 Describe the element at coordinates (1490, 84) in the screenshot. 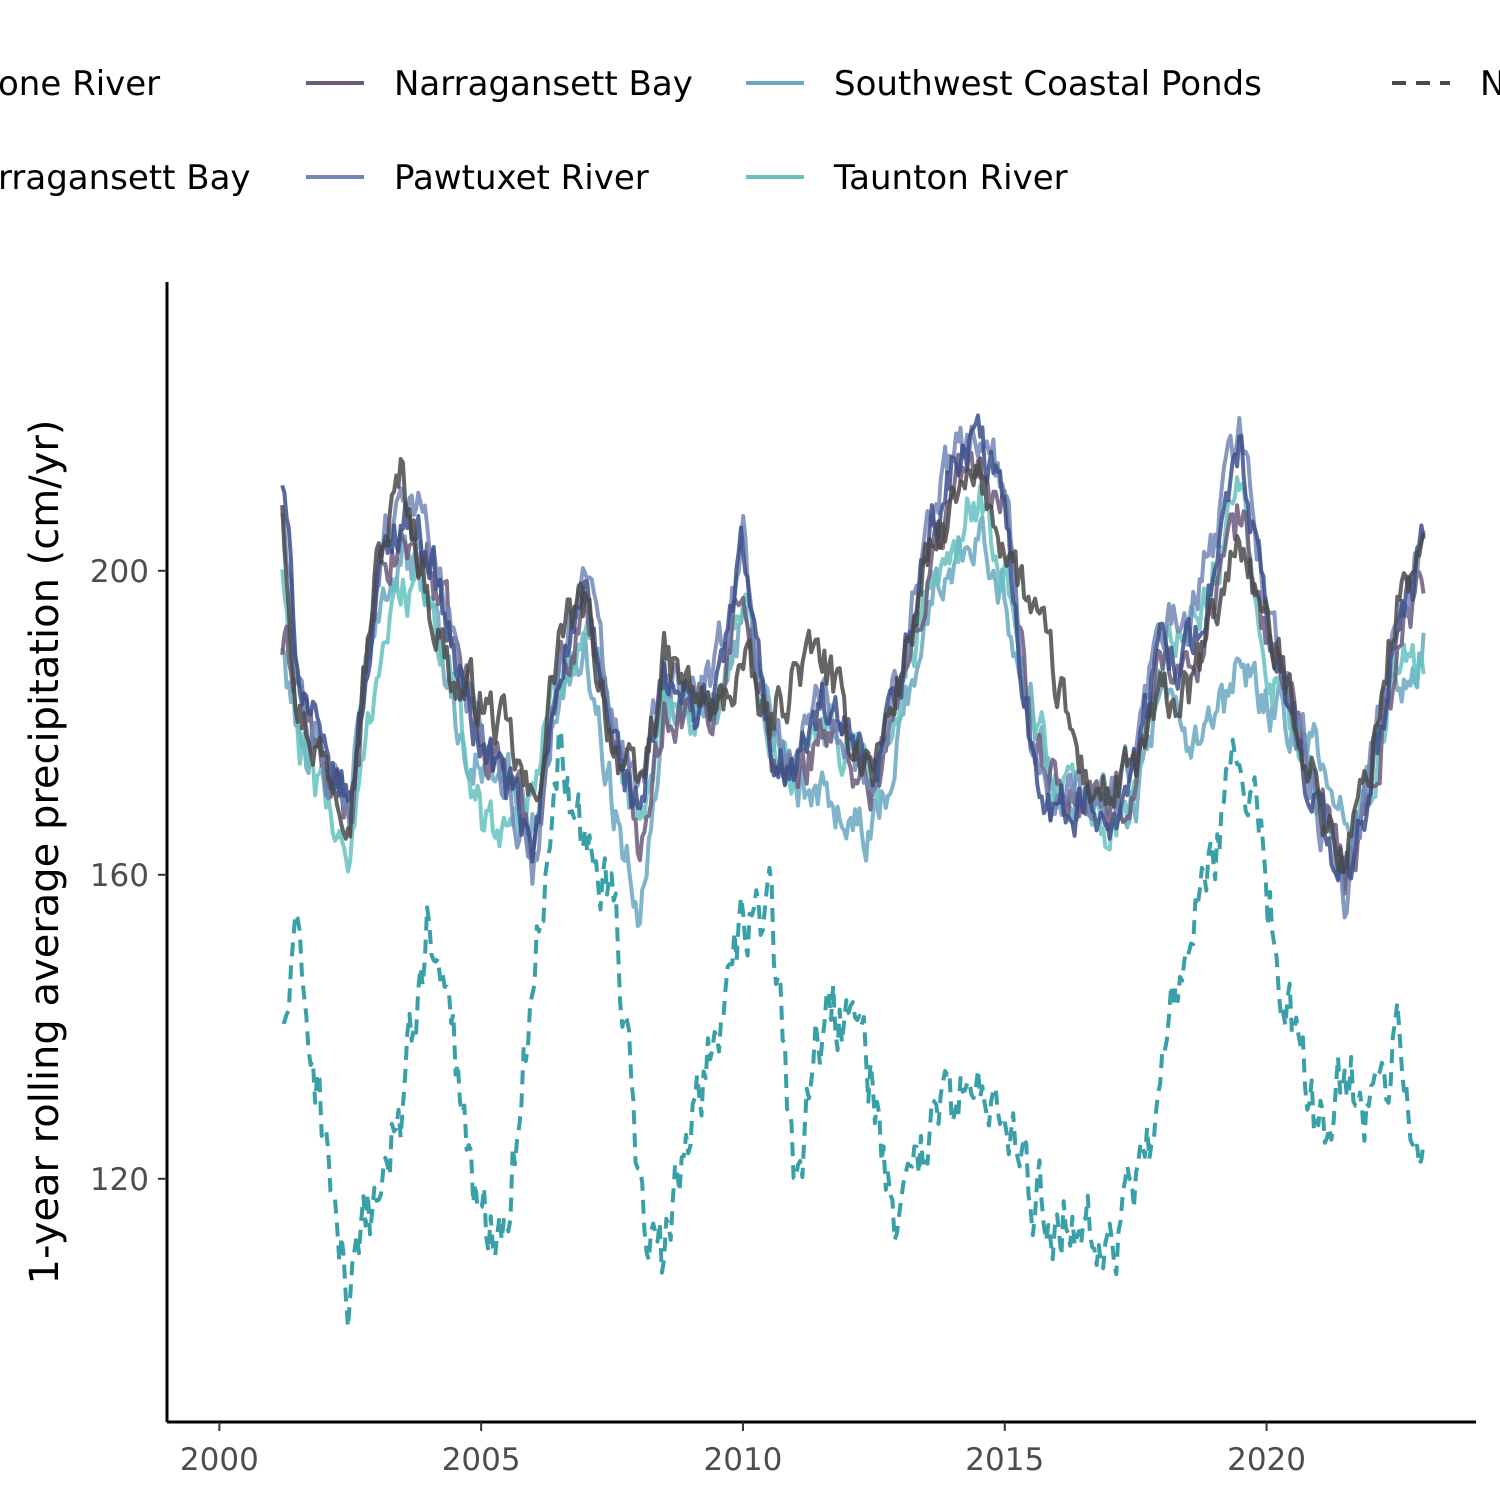

I see `legend-label: N` at that location.